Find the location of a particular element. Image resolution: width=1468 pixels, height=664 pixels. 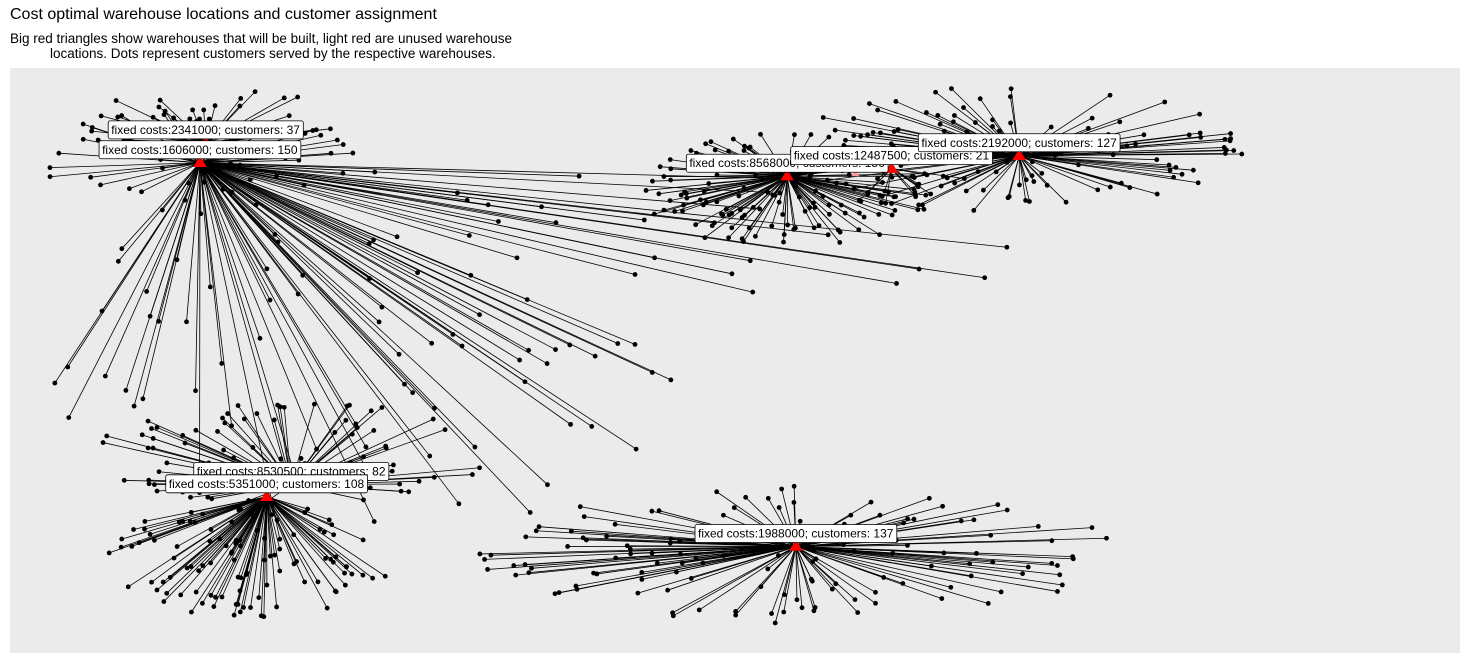

warehouse-label: fixed costs:2192000; customers: 127 is located at coordinates (1019, 143).